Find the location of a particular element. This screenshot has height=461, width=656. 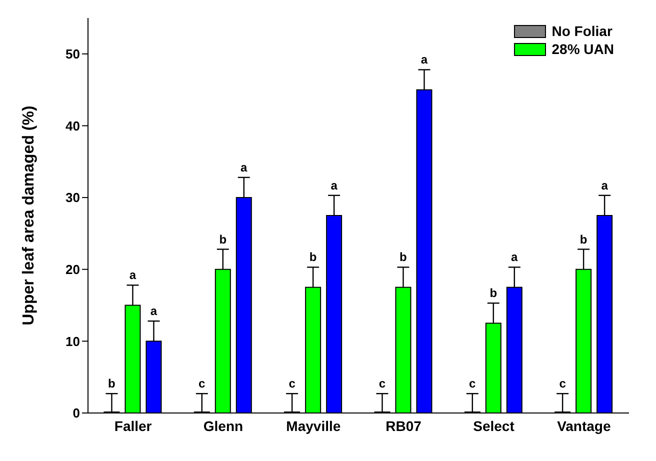

y-tick-label: 40 is located at coordinates (73, 126).